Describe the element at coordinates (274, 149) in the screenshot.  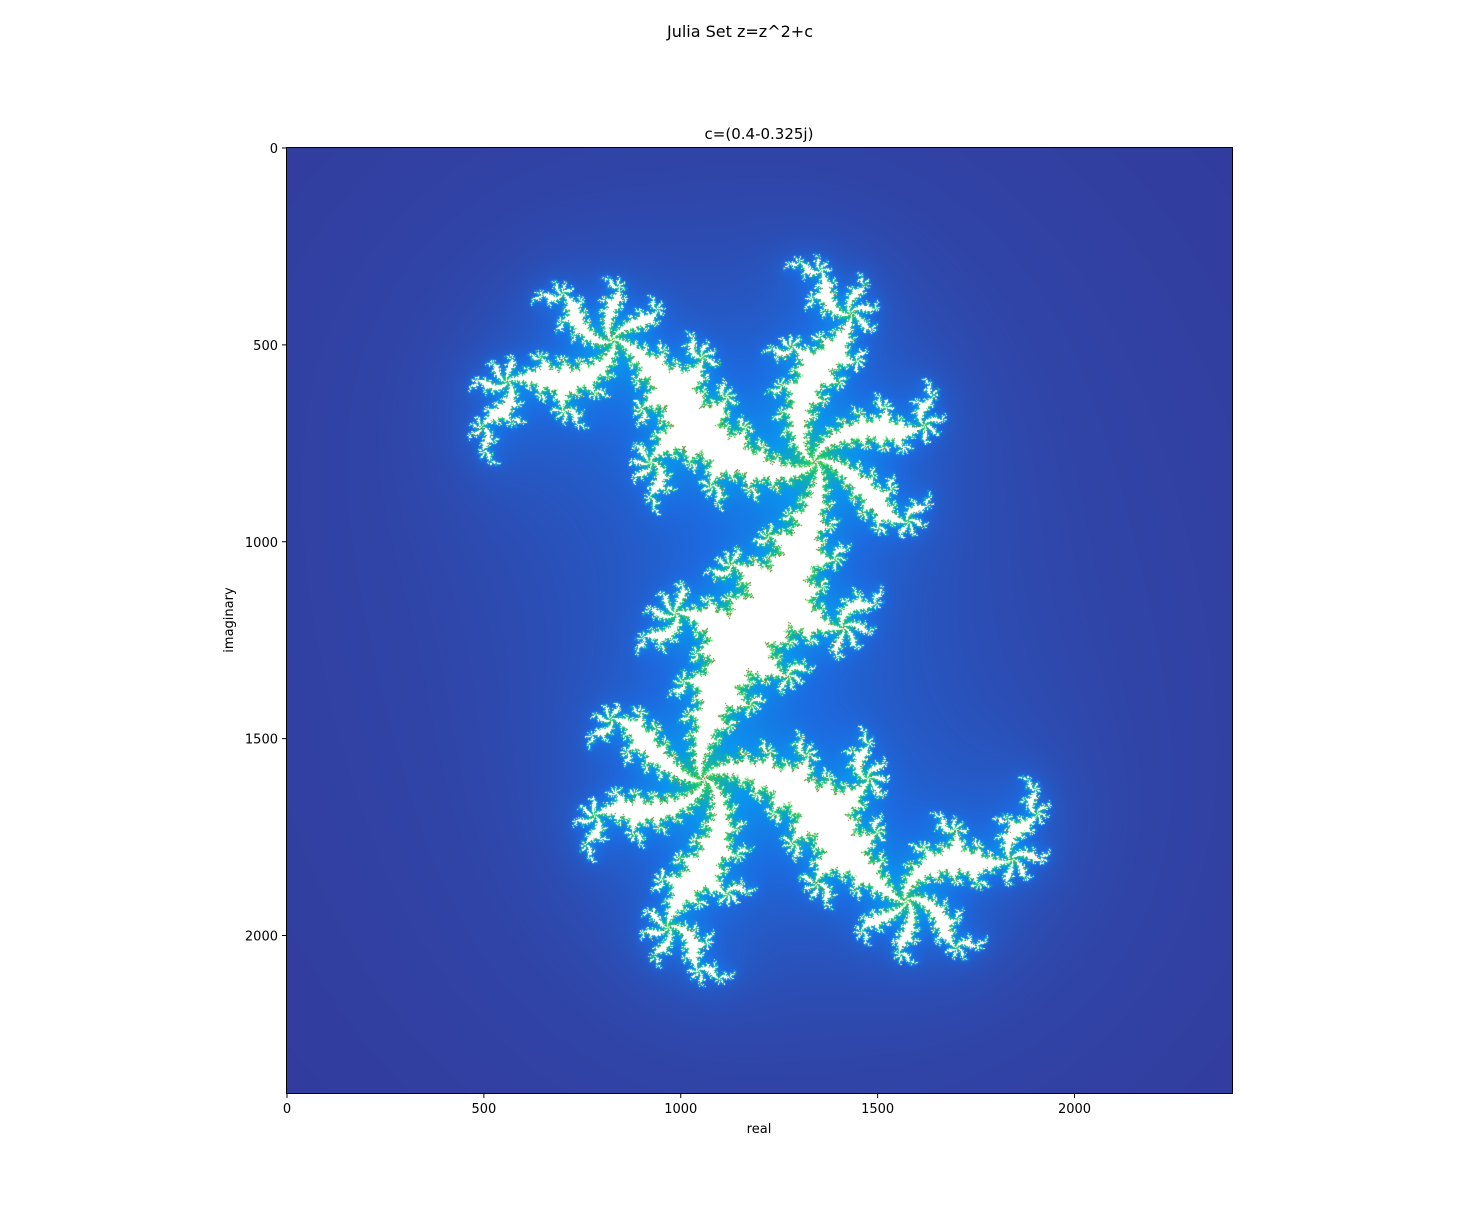
I see `y-tick-label-0: 0` at that location.